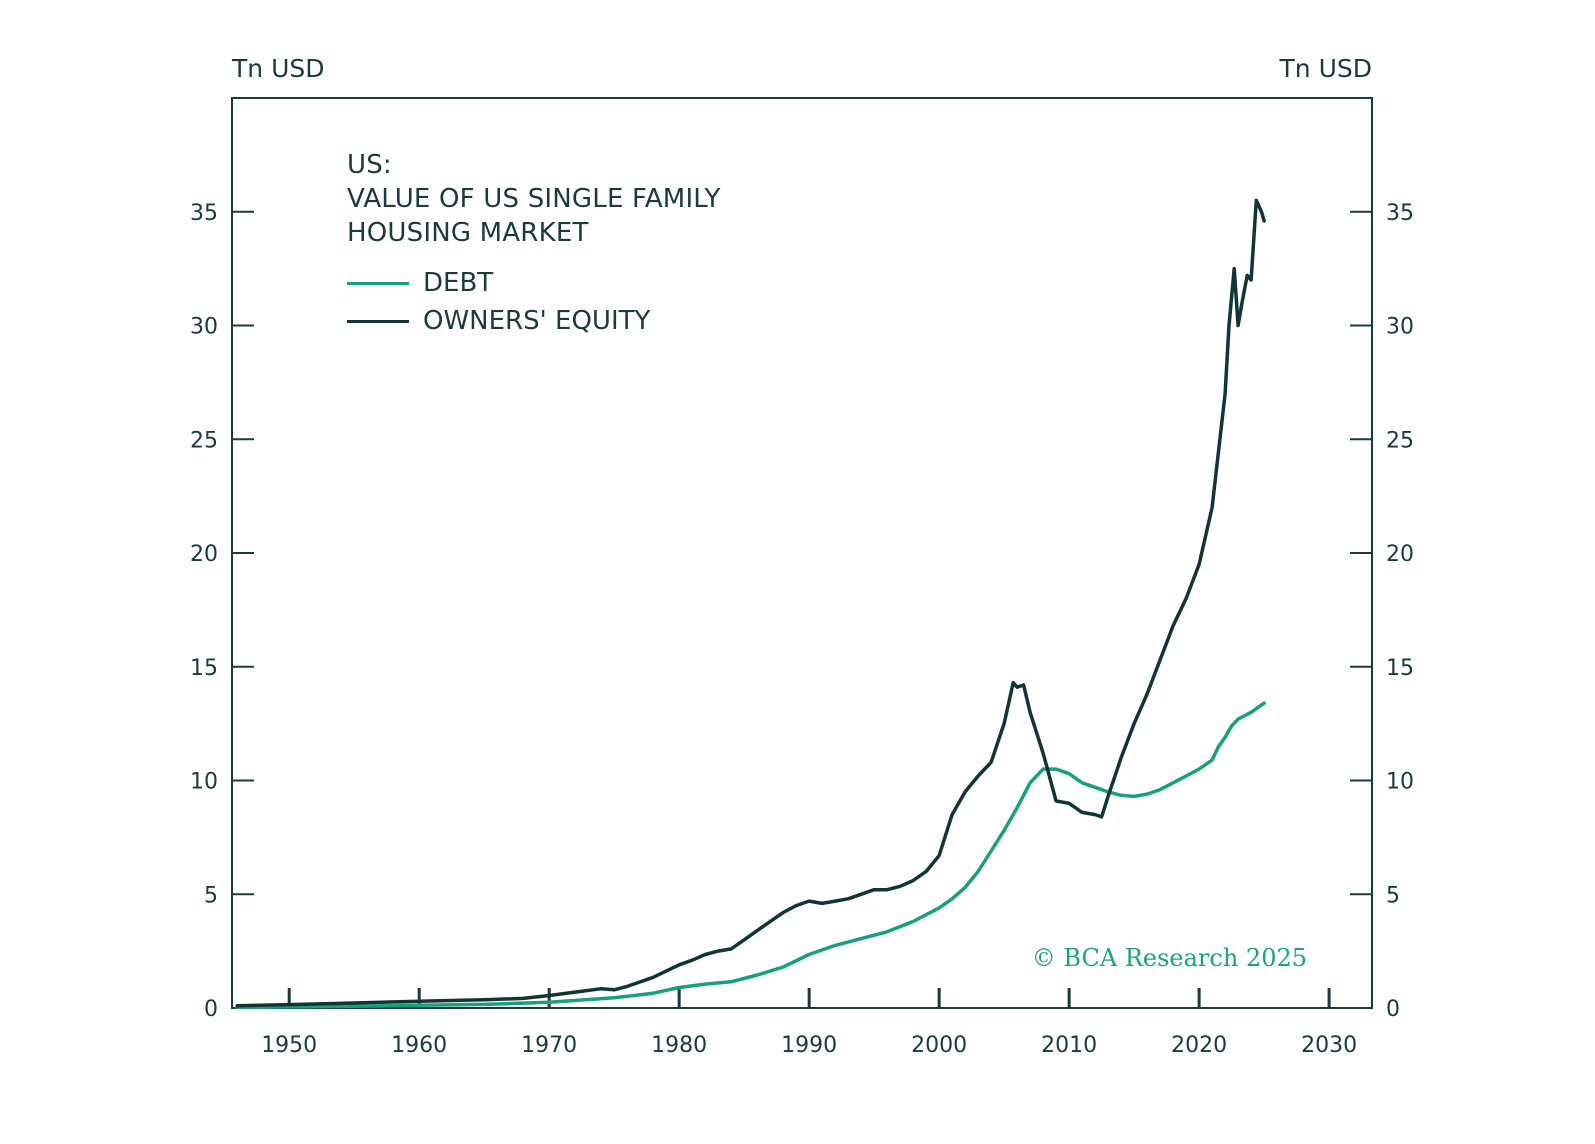 The height and width of the screenshot is (1144, 1595). Describe the element at coordinates (534, 199) in the screenshot. I see `chart-title-line-2: VALUE OF US SINGLE FAMILY` at that location.